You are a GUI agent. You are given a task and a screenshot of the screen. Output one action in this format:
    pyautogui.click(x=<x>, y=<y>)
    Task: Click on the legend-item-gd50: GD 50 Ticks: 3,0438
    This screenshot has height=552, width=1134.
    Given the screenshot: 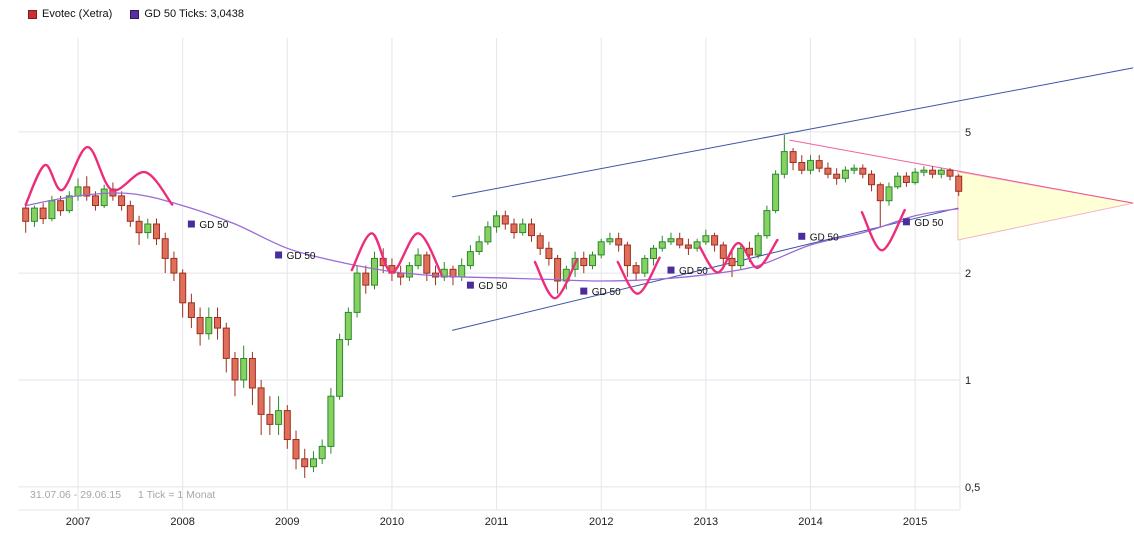 What is the action you would take?
    pyautogui.click(x=187, y=14)
    